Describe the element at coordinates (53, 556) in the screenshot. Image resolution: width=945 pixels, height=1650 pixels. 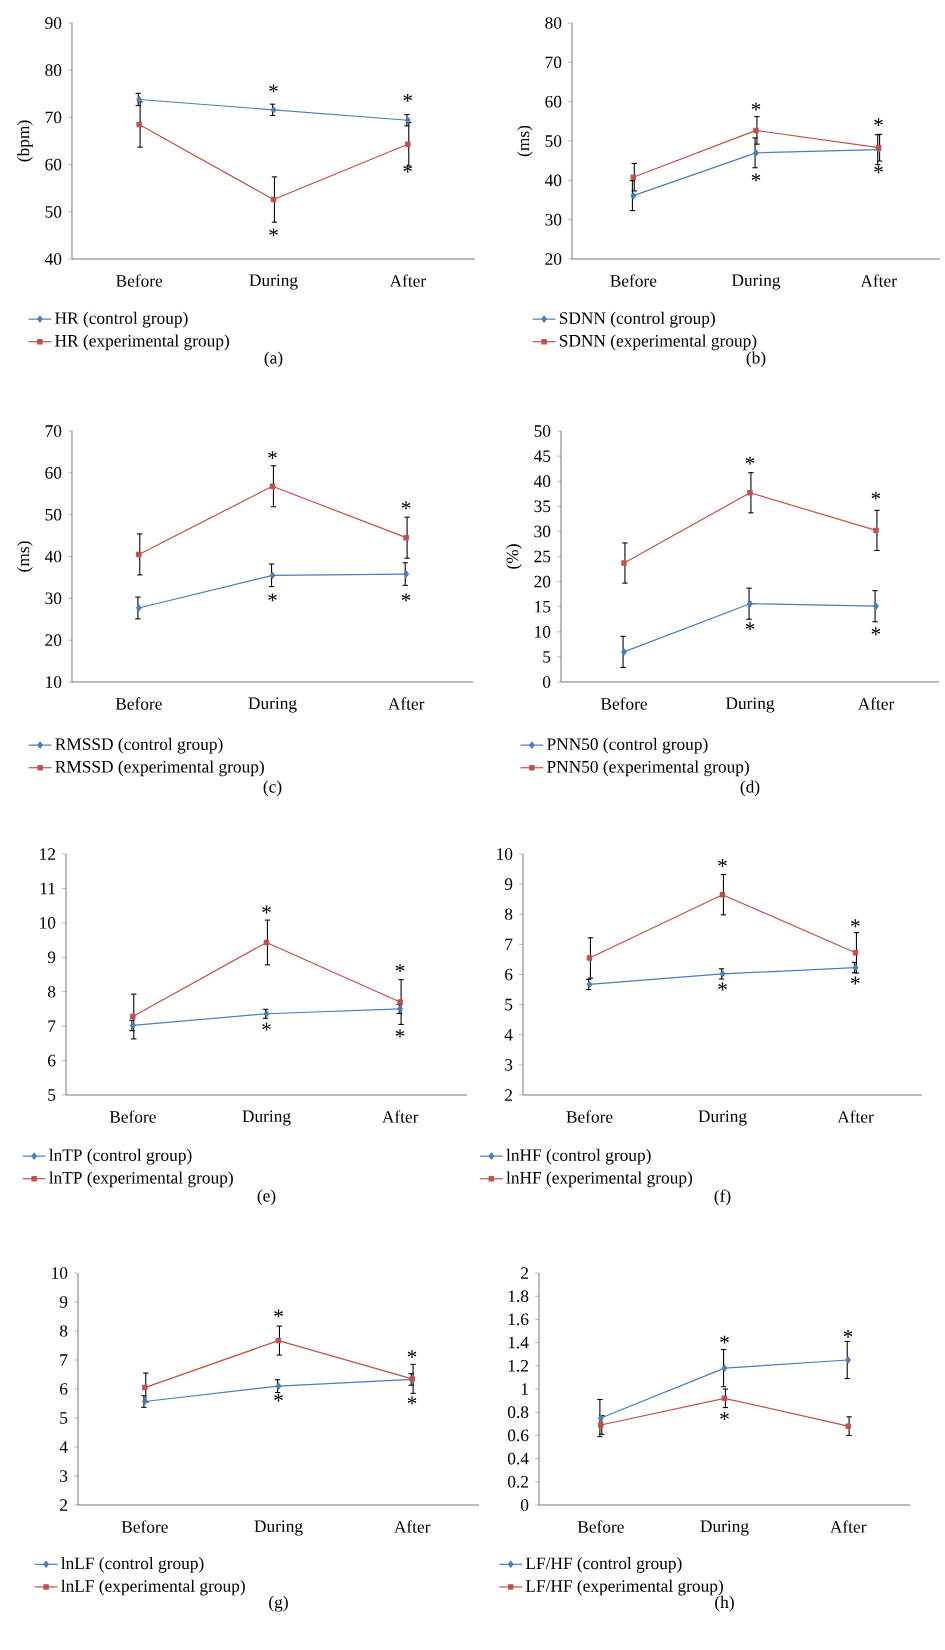
I see `y-tick-label: 40` at that location.